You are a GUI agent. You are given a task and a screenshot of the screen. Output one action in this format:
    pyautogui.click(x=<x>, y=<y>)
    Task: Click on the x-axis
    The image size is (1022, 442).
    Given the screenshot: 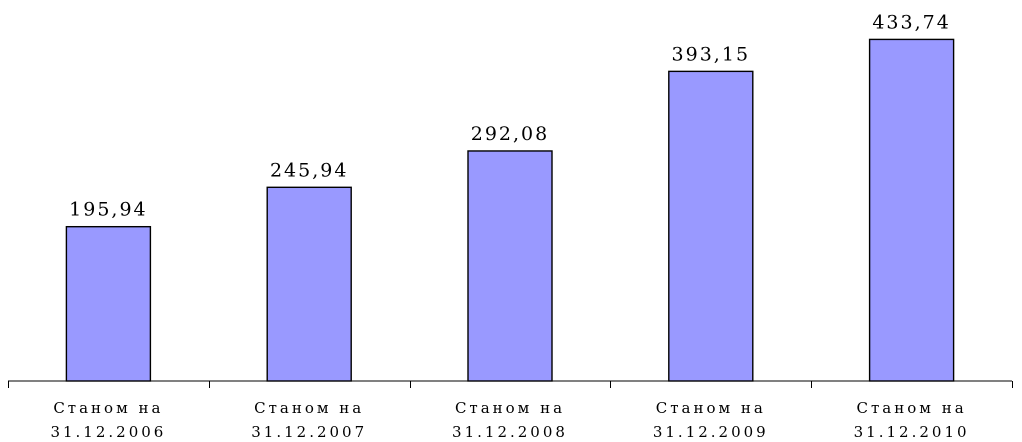 What is the action you would take?
    pyautogui.click(x=510, y=384)
    